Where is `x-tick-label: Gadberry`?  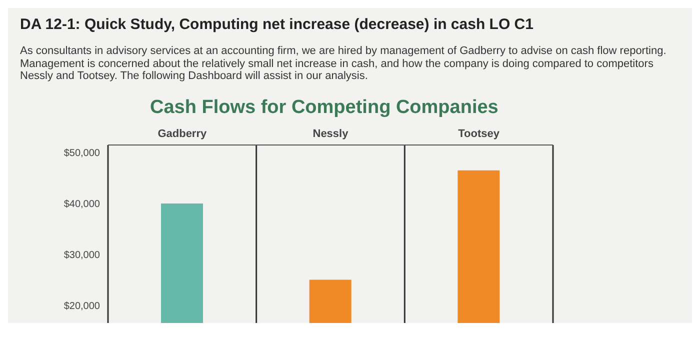
x-tick-label: Gadberry is located at coordinates (183, 134).